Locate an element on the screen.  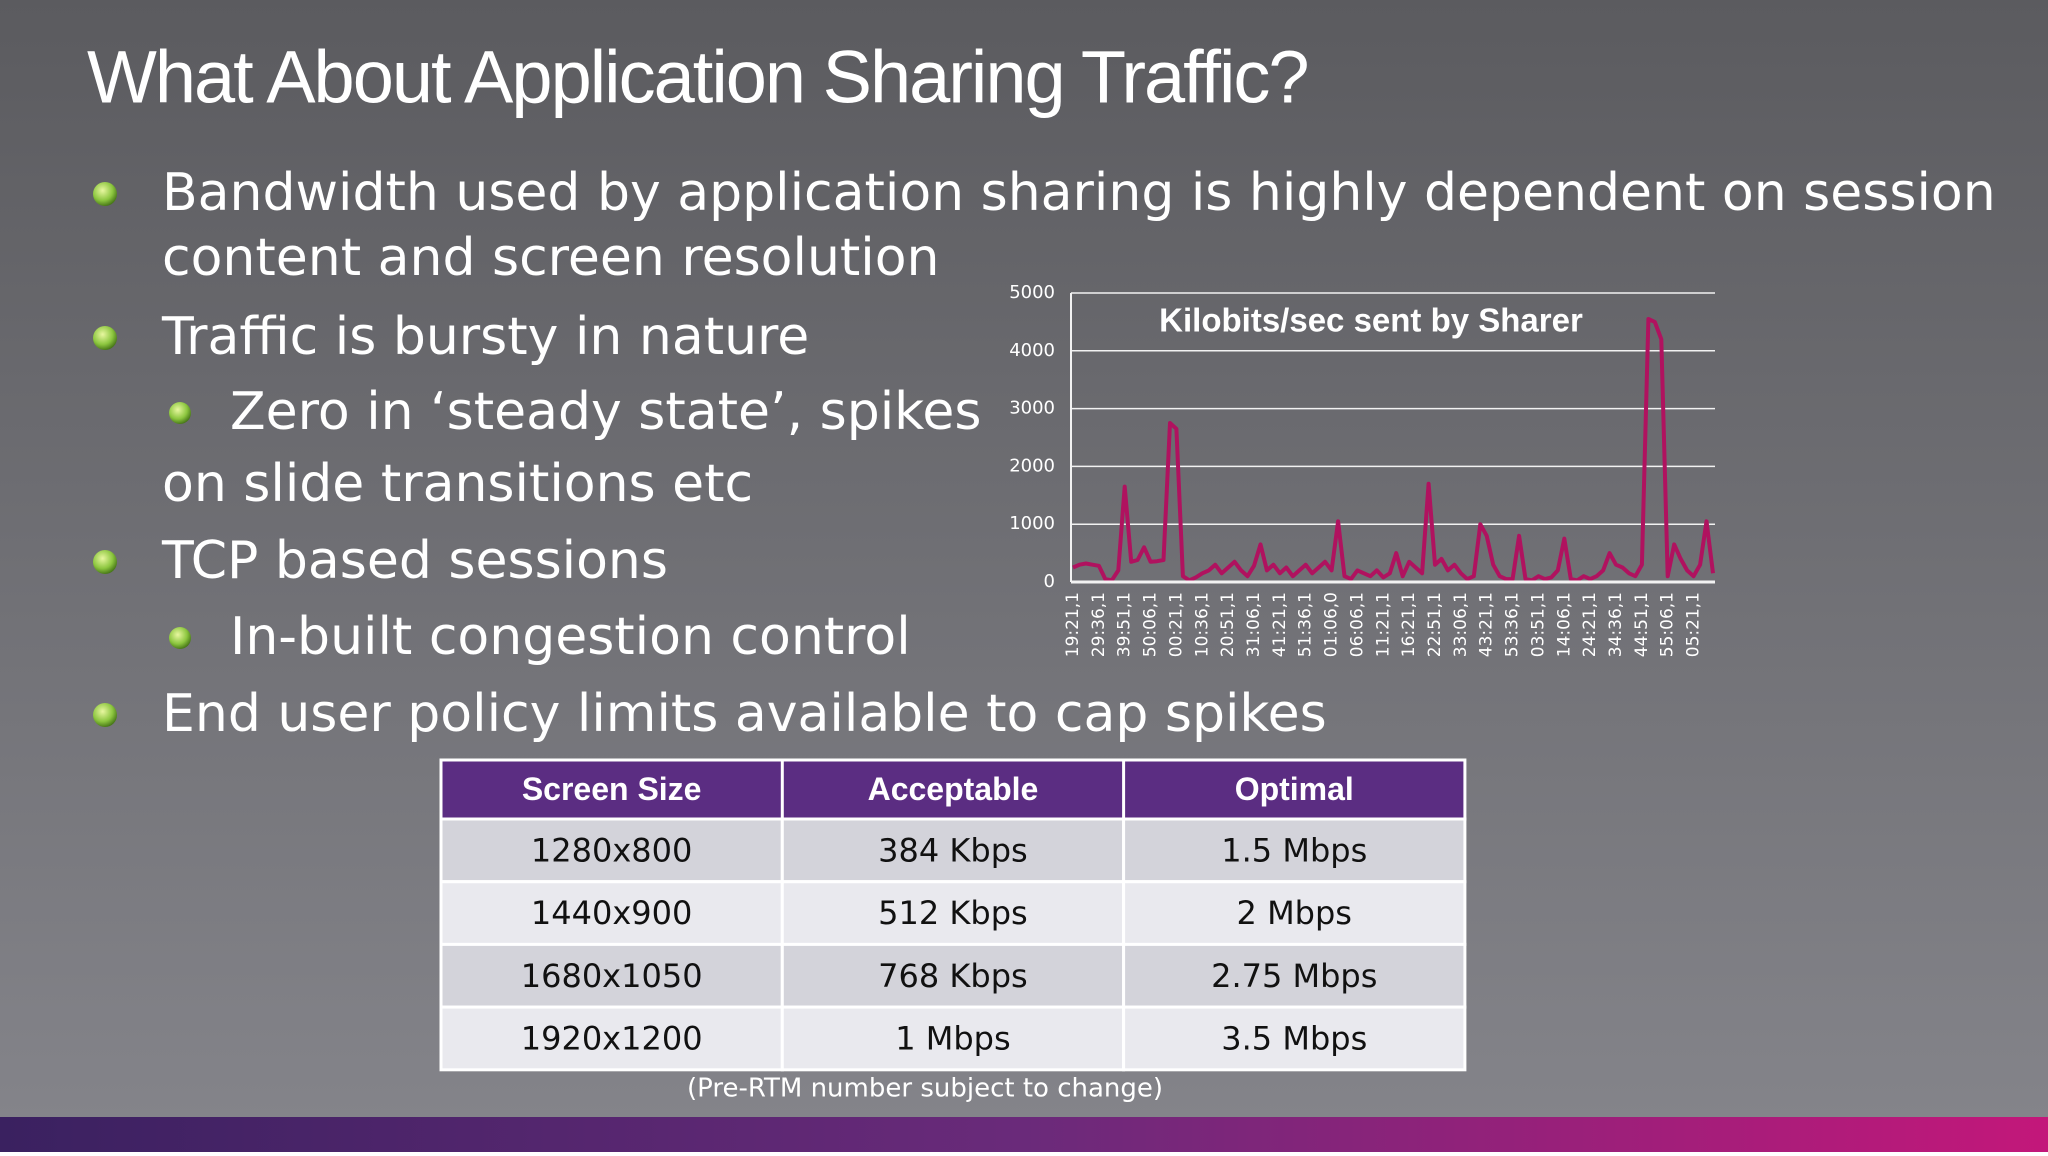
x-tick-label: 53:36,1 is located at coordinates (1513, 624).